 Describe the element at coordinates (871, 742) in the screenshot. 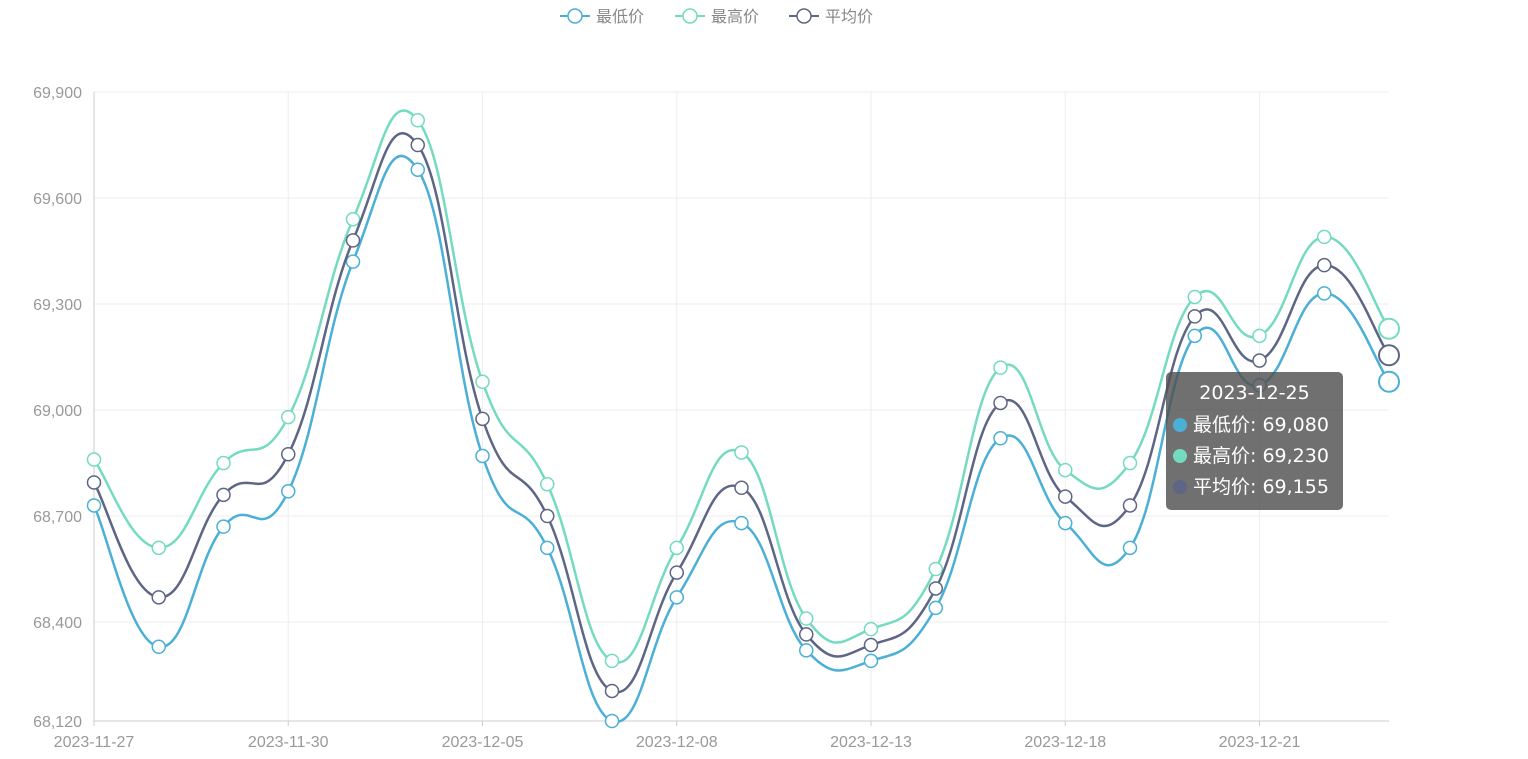

I see `x-tick-label: 2023-12-13` at that location.